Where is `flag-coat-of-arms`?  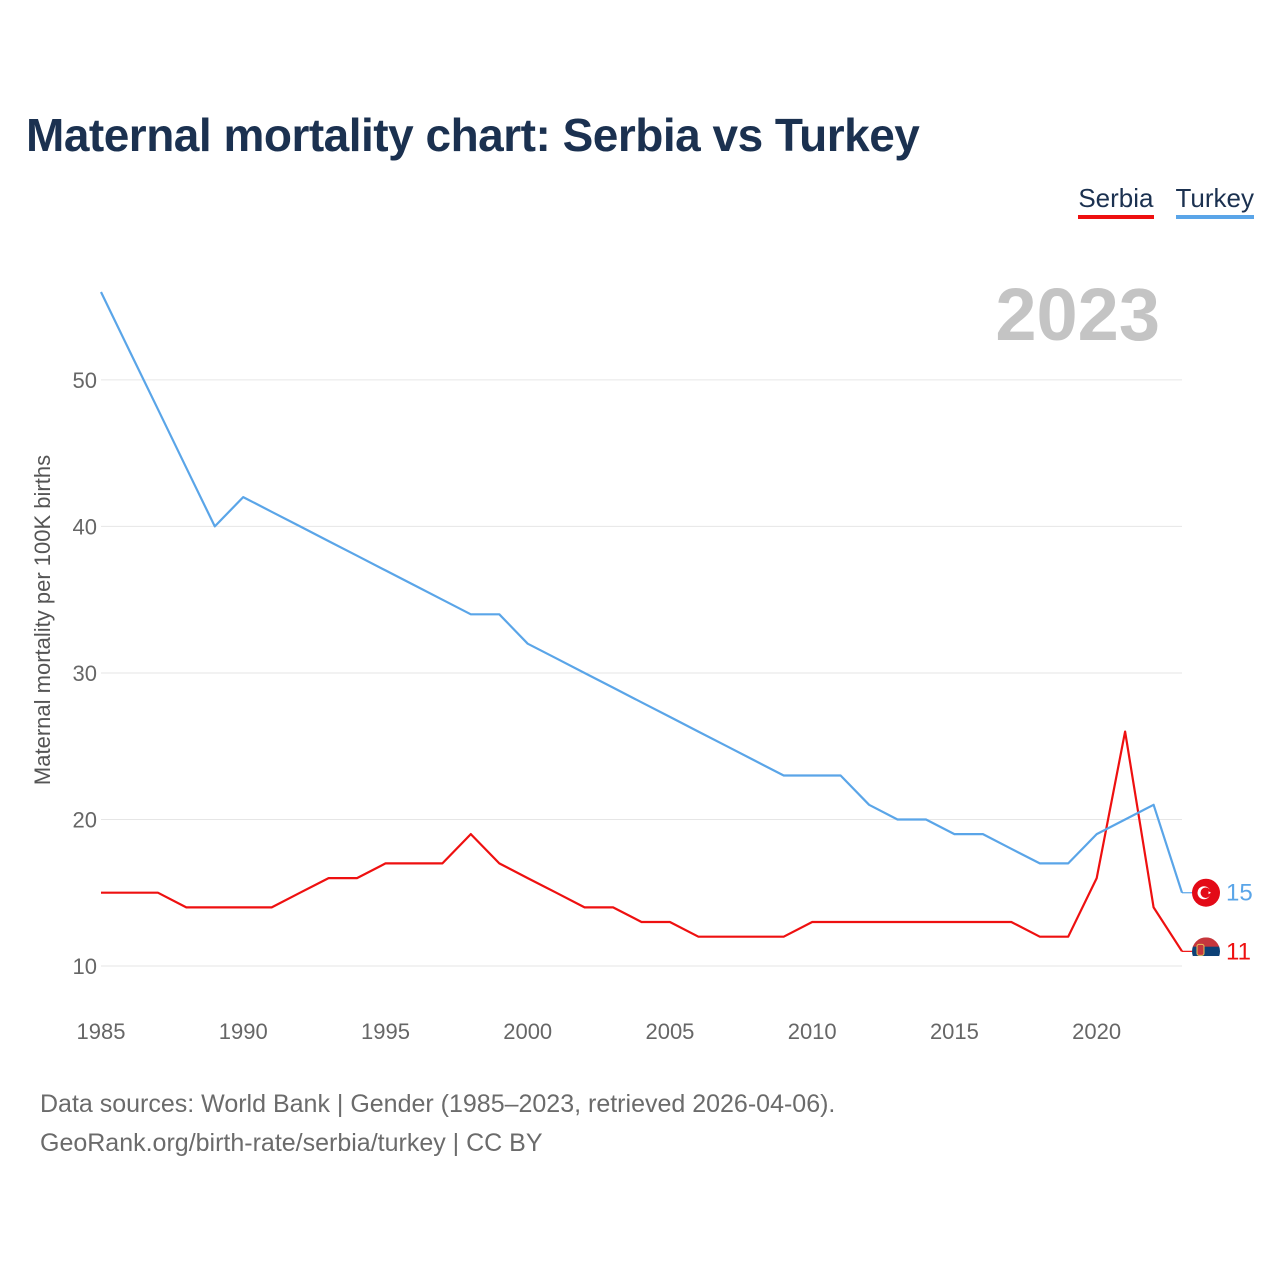
flag-coat-of-arms is located at coordinates (1200, 949).